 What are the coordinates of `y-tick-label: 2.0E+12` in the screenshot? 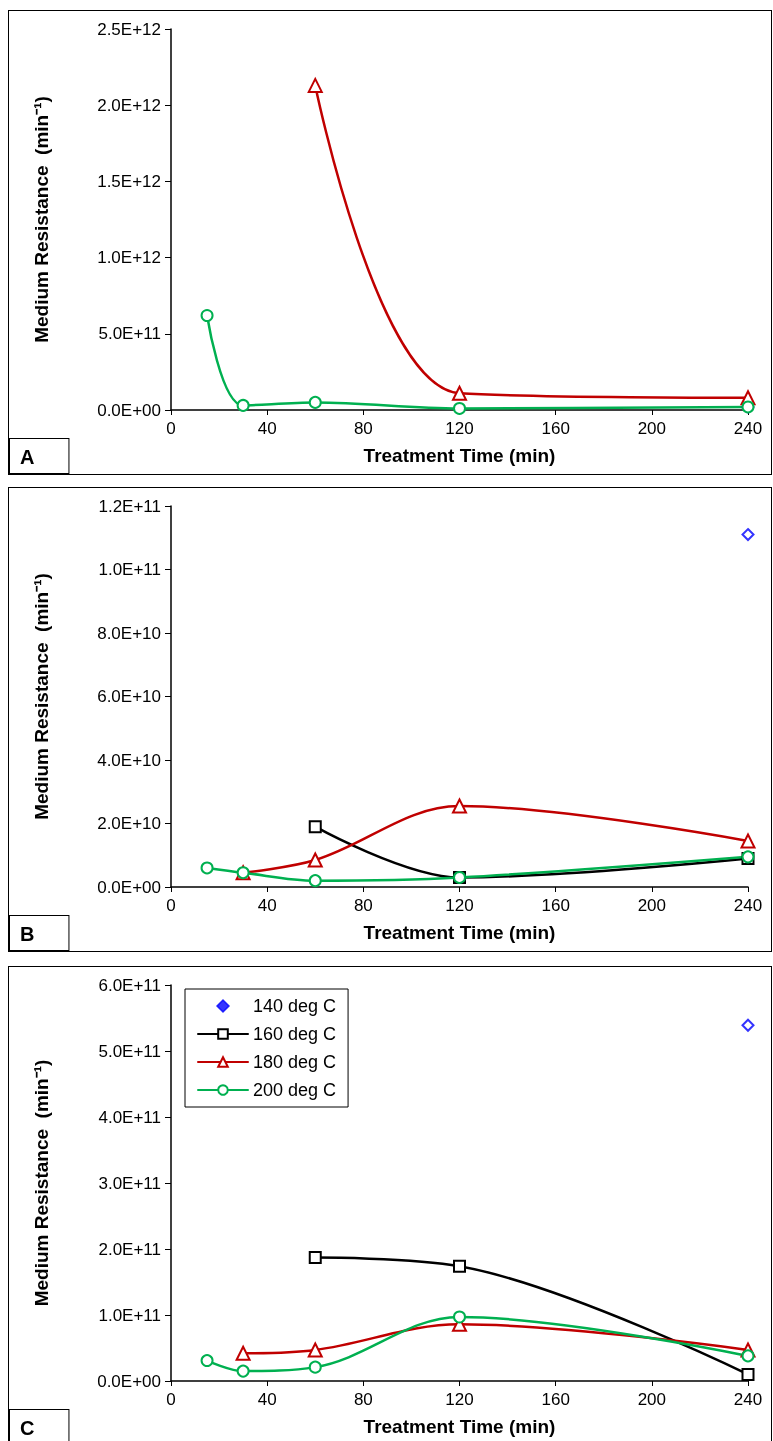 It's located at (129, 105).